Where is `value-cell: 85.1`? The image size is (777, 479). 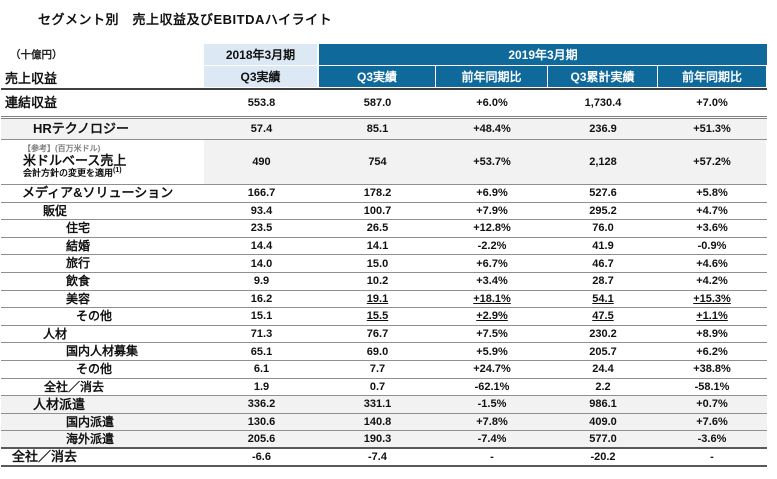
value-cell: 85.1 is located at coordinates (377, 129).